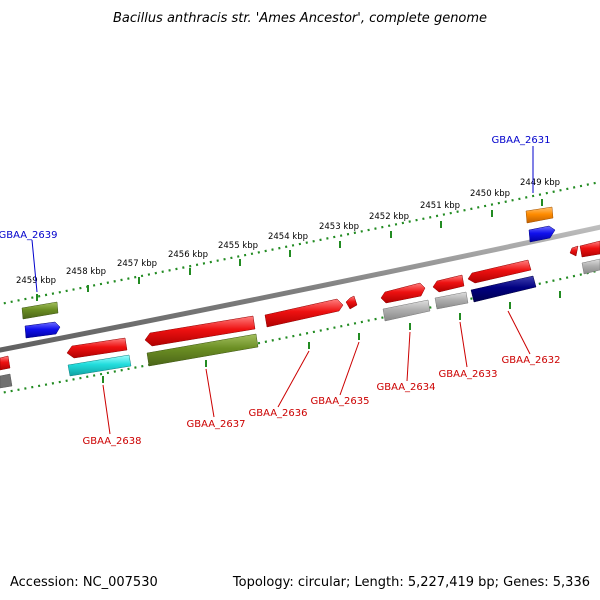  What do you see at coordinates (111, 441) in the screenshot?
I see `gene-label-2638: GBAA_2638` at bounding box center [111, 441].